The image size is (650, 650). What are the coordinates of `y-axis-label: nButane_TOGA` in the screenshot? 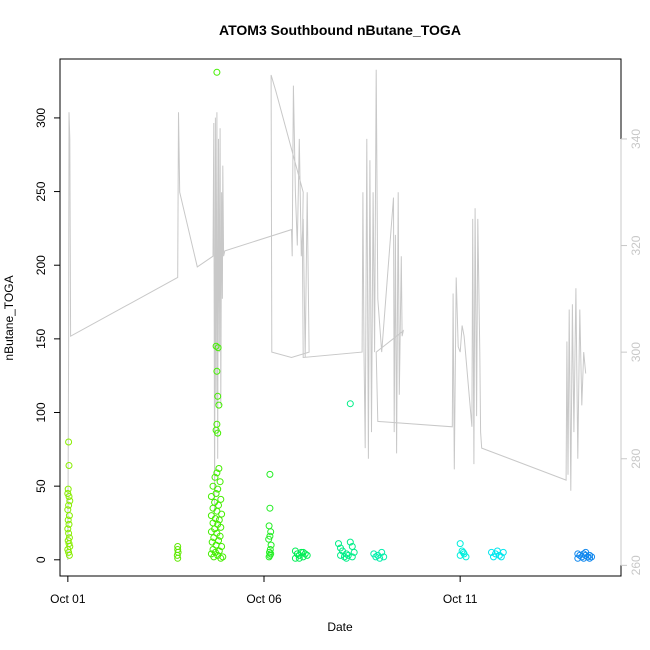 It's located at (9, 317).